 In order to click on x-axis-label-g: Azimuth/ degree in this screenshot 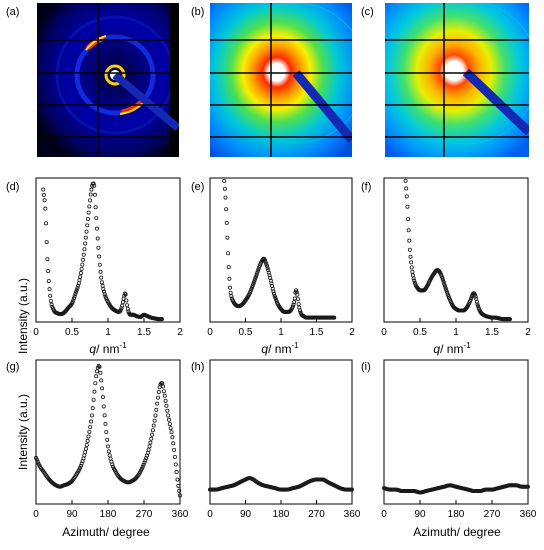, I will do `click(106, 532)`.